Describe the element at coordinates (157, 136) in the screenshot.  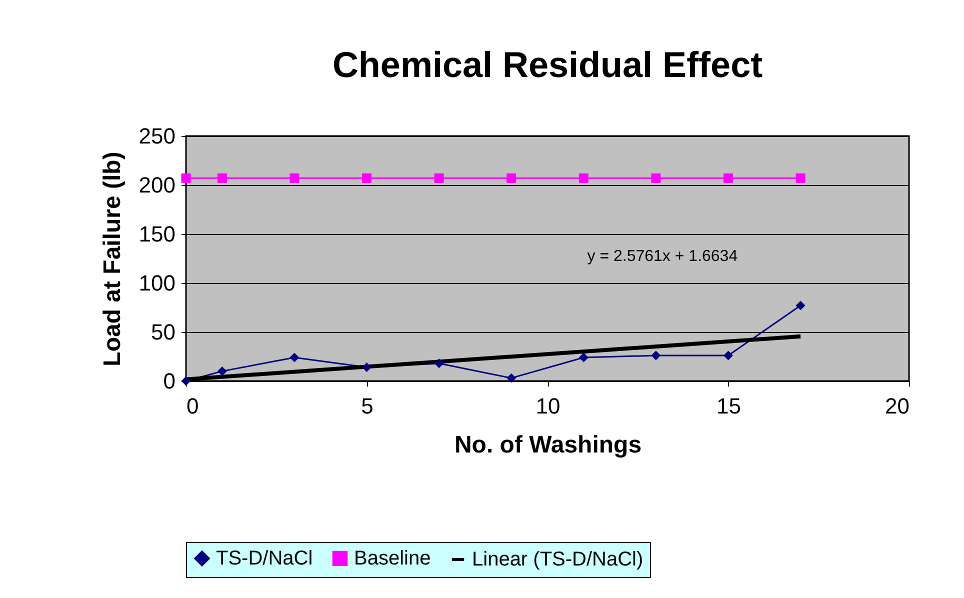
I see `y-tick-label: 250` at that location.